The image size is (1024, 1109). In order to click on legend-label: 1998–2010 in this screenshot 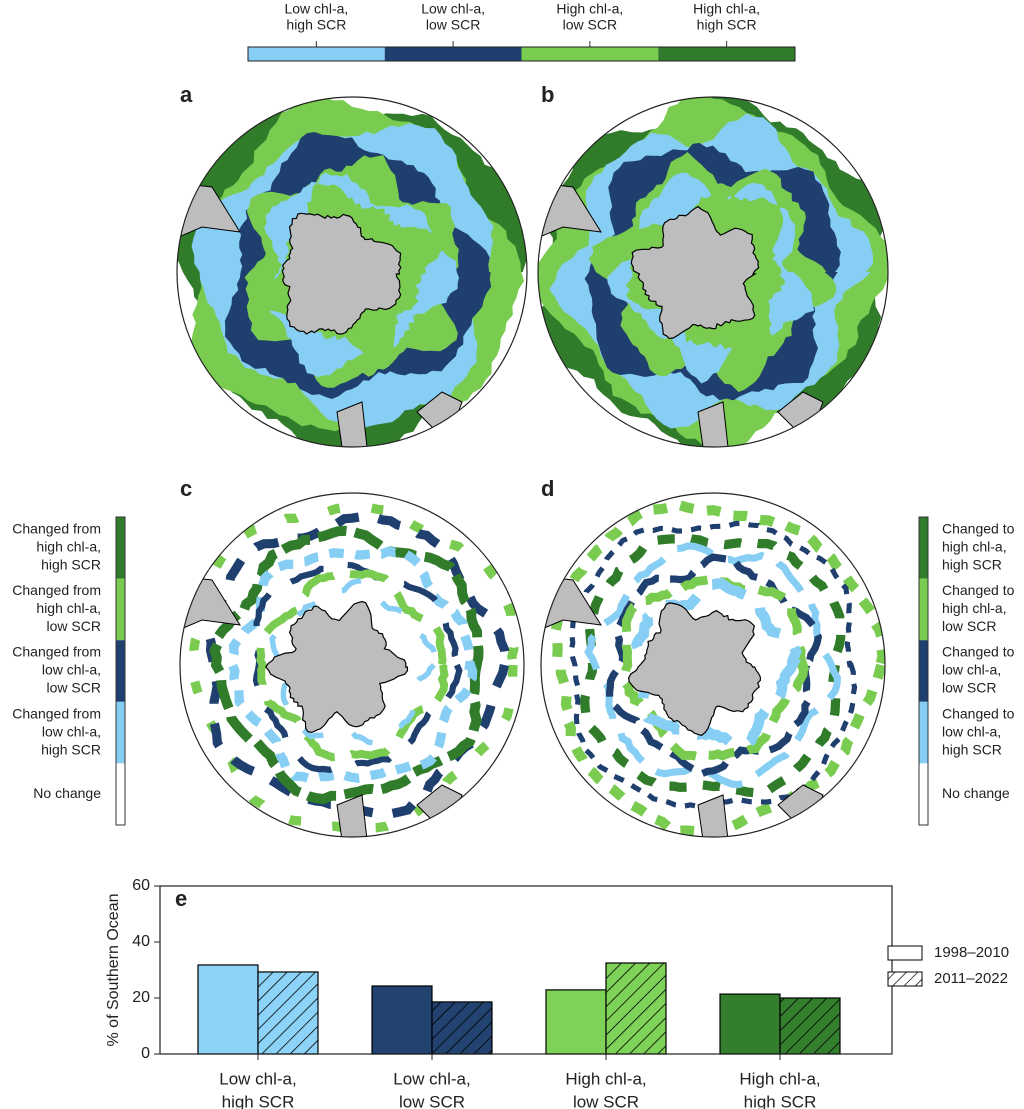, I will do `click(971, 952)`.